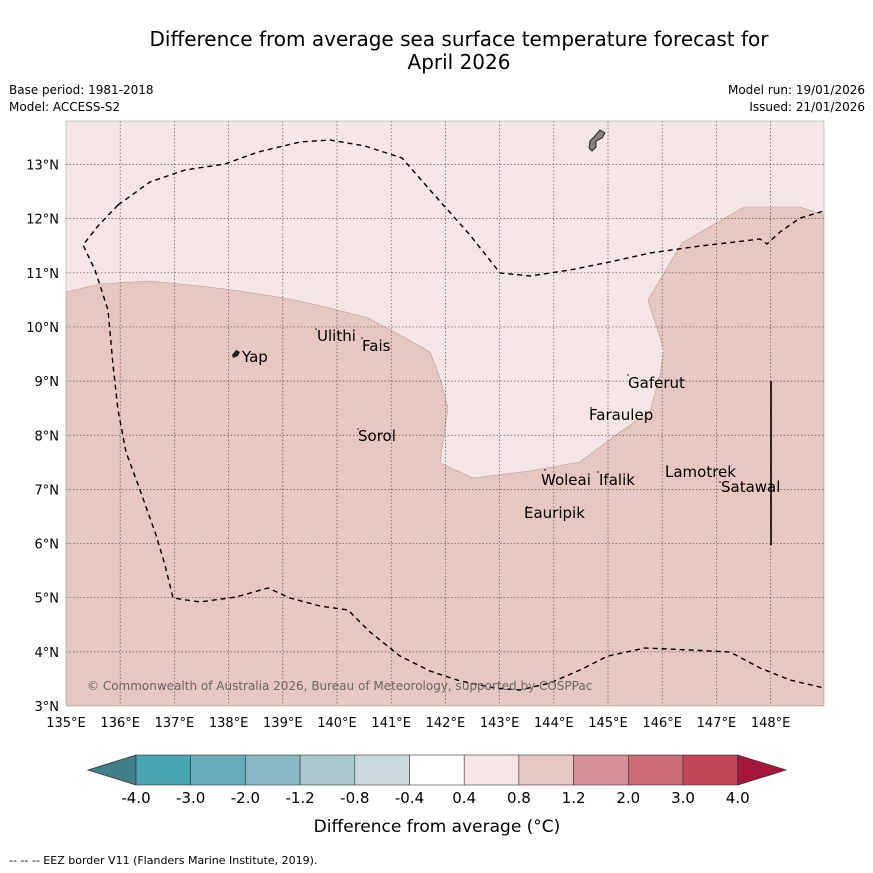  Describe the element at coordinates (621, 415) in the screenshot. I see `place-faraulep: Faraulep` at that location.